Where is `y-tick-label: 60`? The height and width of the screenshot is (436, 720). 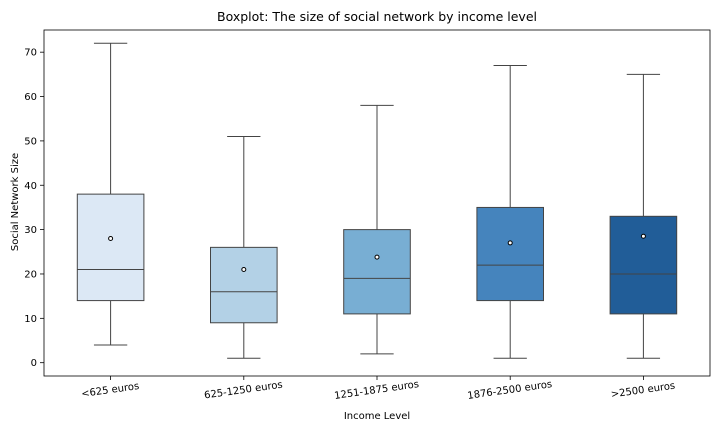
y-tick-label: 60 is located at coordinates (30, 97).